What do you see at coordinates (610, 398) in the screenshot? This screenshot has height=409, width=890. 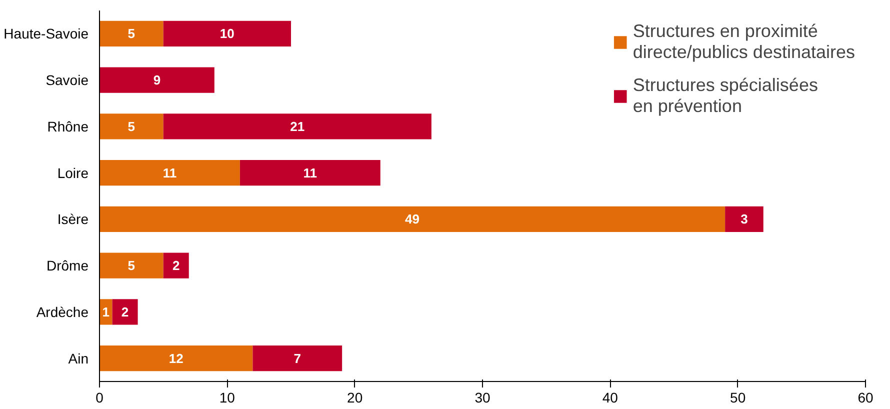 I see `x-tick-label: 40` at bounding box center [610, 398].